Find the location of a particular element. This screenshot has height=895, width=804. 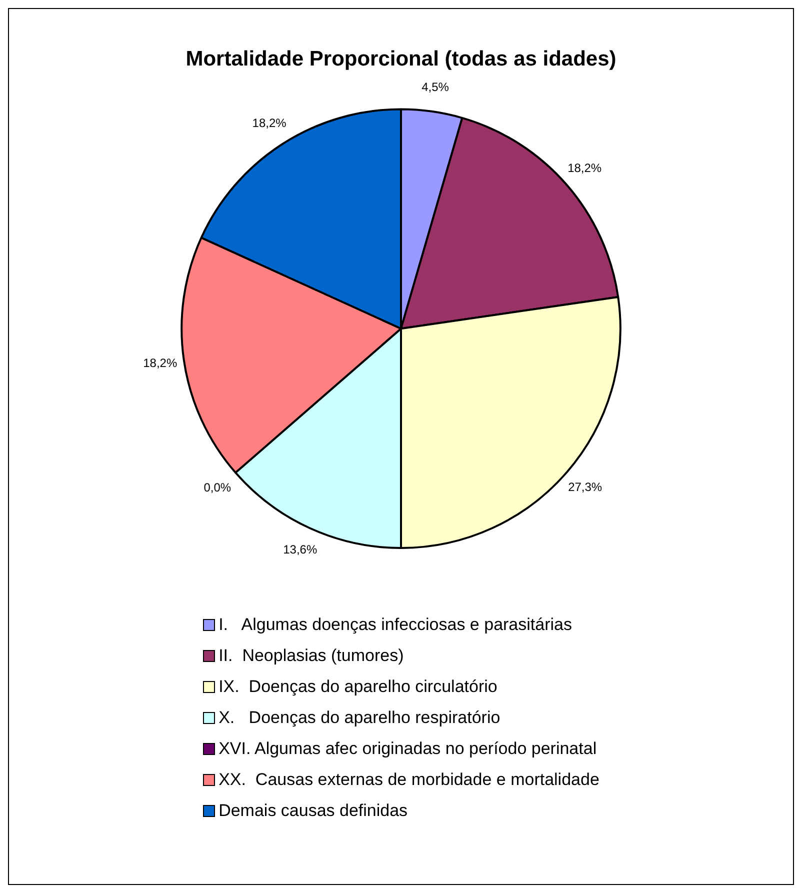

data-label: 4,5% is located at coordinates (436, 87).